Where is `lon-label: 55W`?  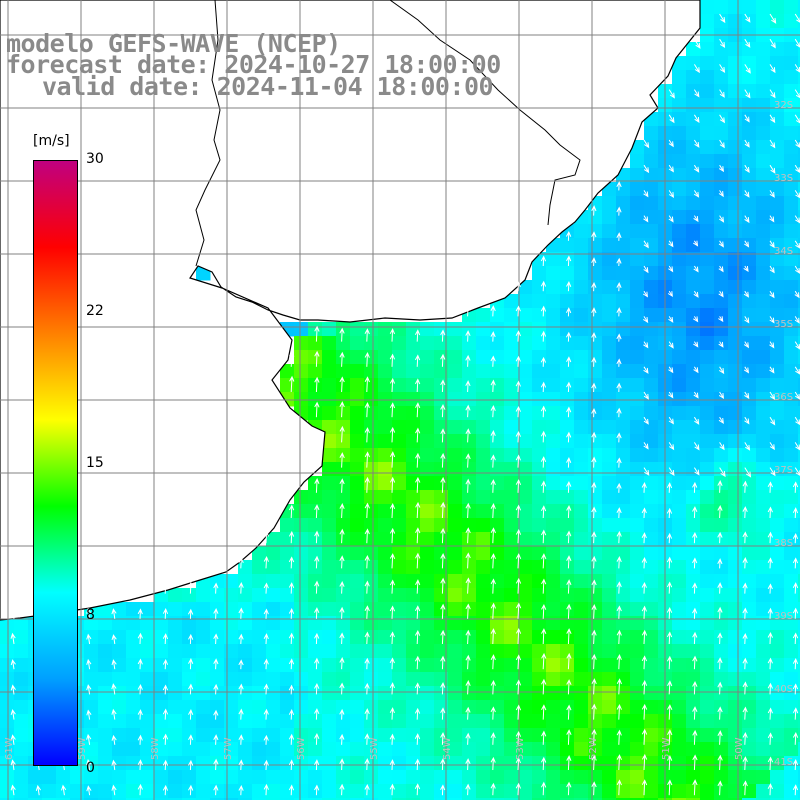
lon-label: 55W is located at coordinates (374, 748).